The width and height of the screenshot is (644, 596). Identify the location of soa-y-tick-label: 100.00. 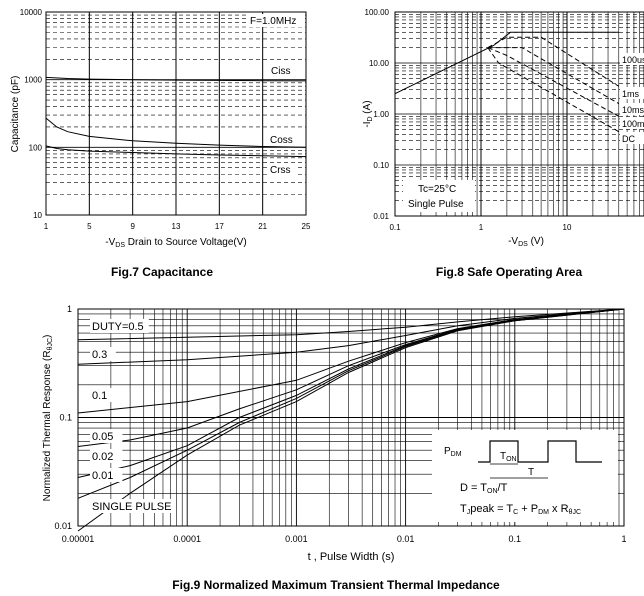
(377, 12).